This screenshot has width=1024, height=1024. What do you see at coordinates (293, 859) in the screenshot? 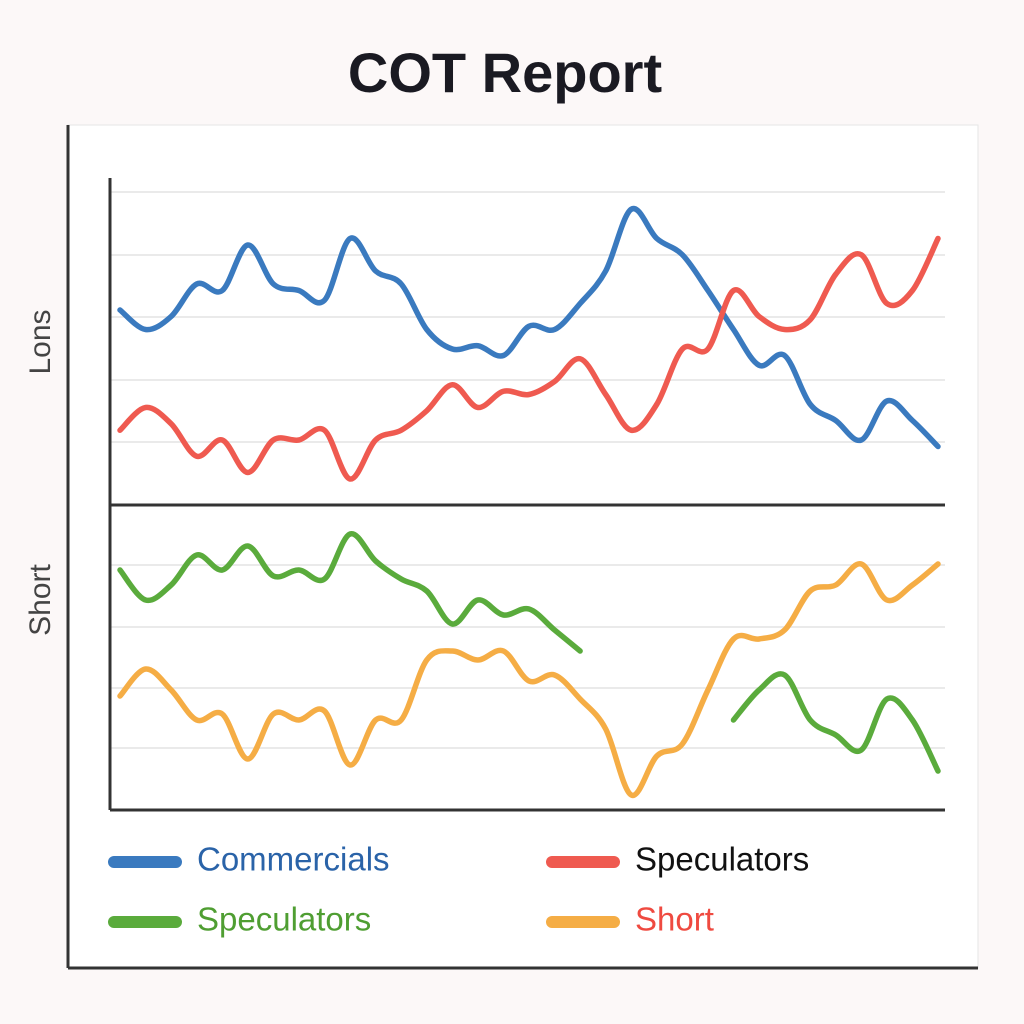
I see `legend-label: Commercials` at bounding box center [293, 859].